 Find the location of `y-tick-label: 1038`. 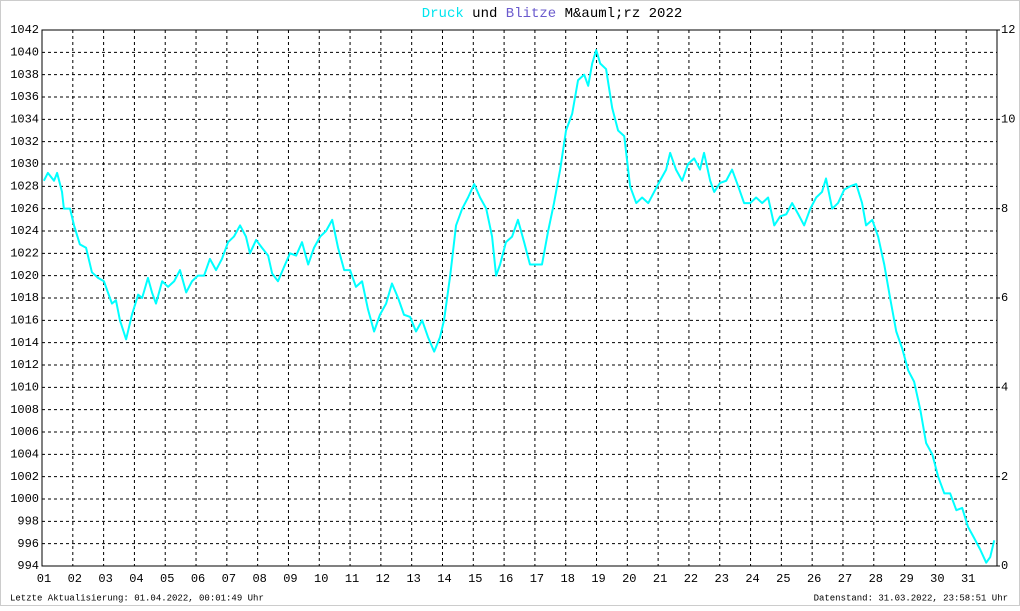

y-tick-label: 1038 is located at coordinates (24, 75).